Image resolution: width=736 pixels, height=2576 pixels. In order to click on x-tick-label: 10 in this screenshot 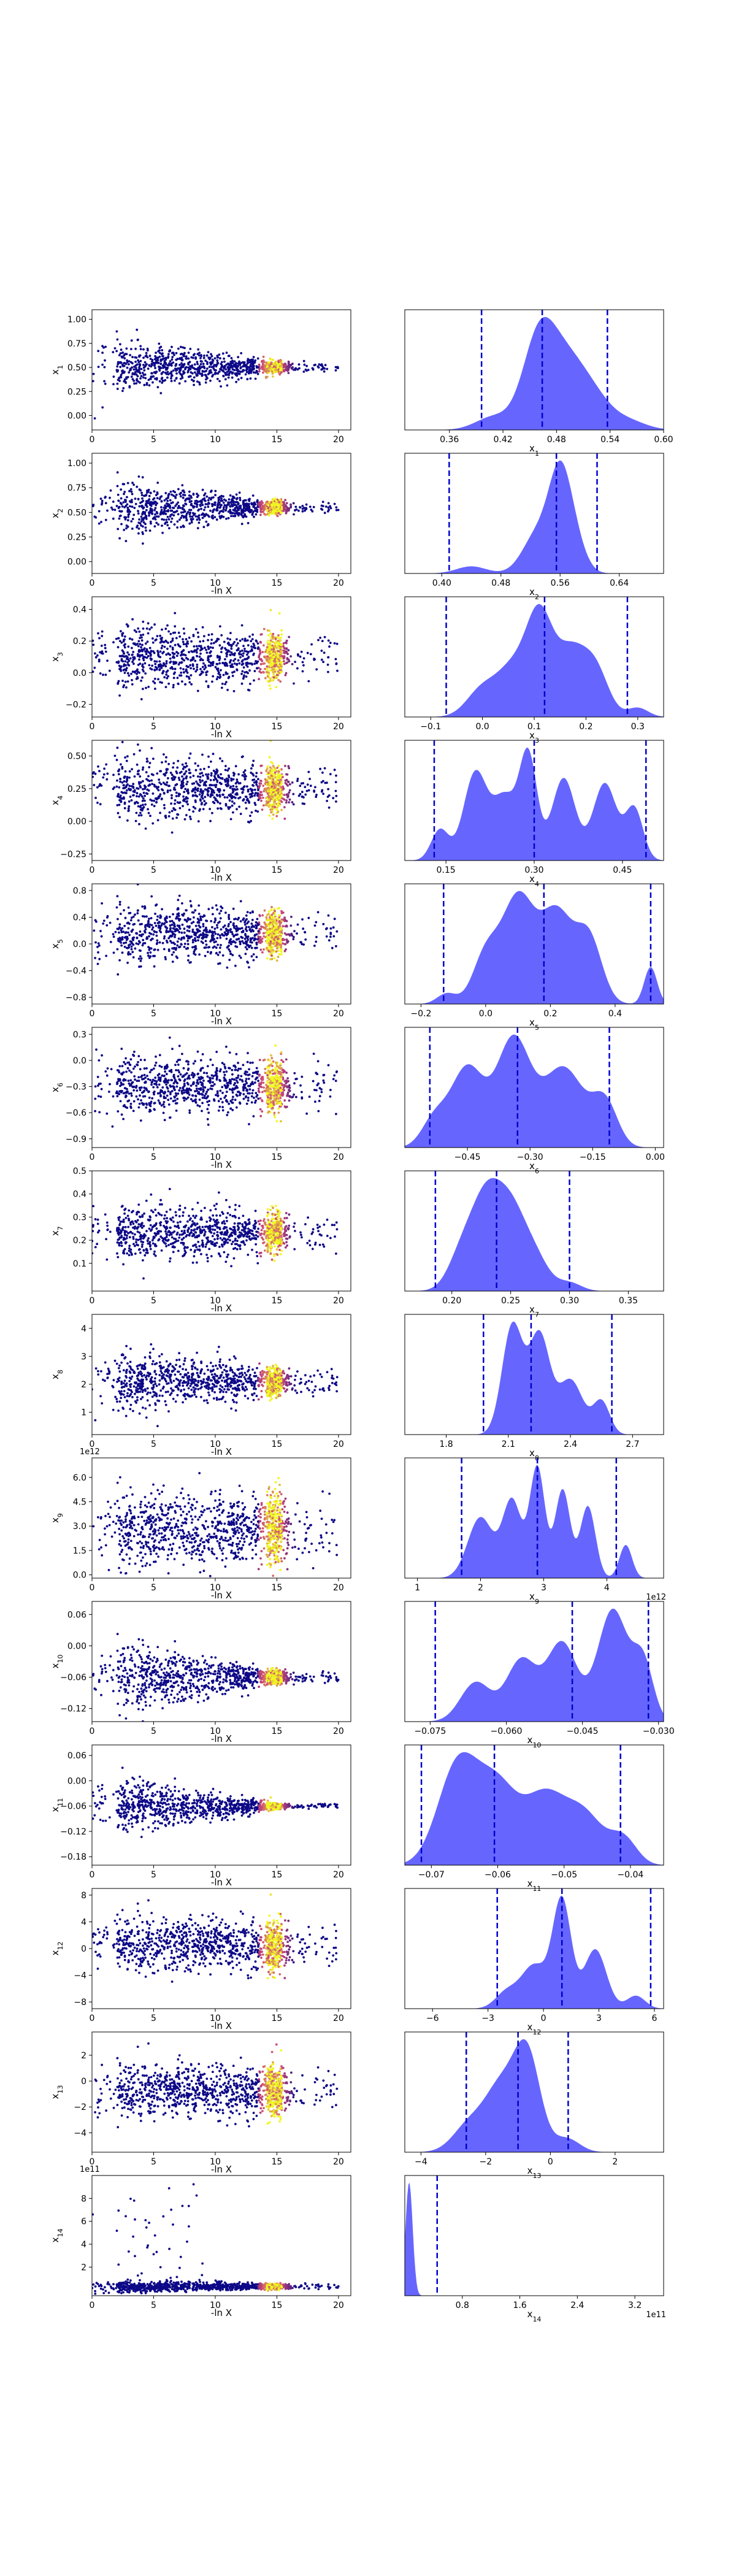, I will do `click(215, 440)`.